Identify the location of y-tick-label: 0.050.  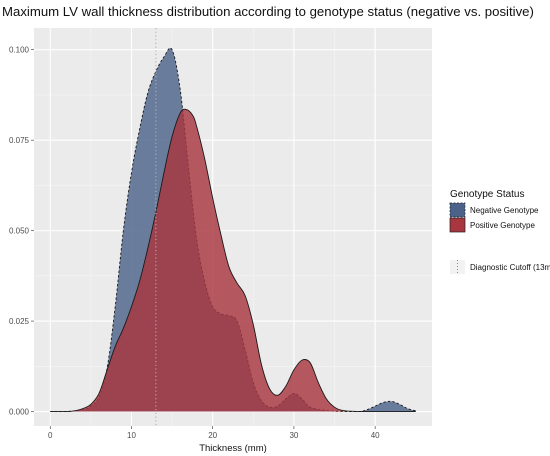
(19, 231).